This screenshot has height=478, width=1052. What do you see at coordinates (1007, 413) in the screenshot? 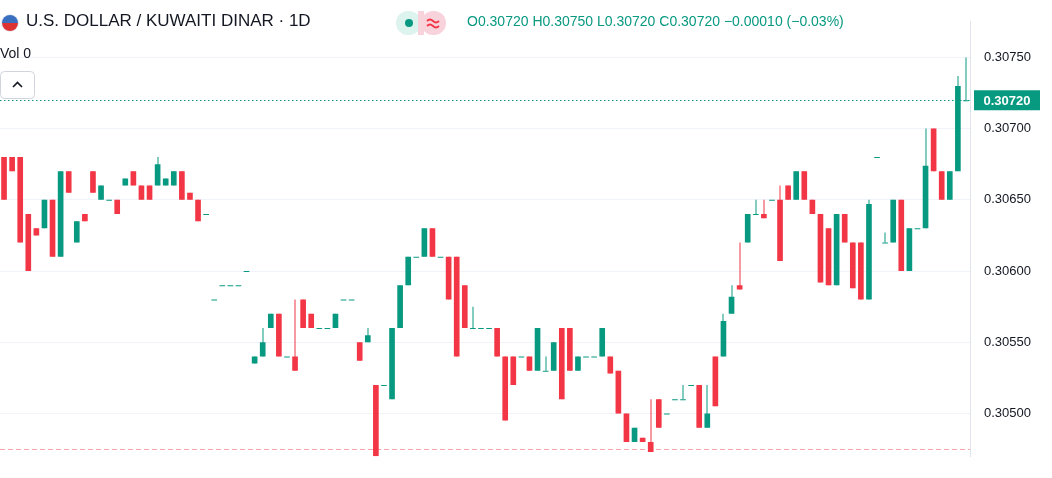
I see `y-tick-label: 0.30500` at bounding box center [1007, 413].